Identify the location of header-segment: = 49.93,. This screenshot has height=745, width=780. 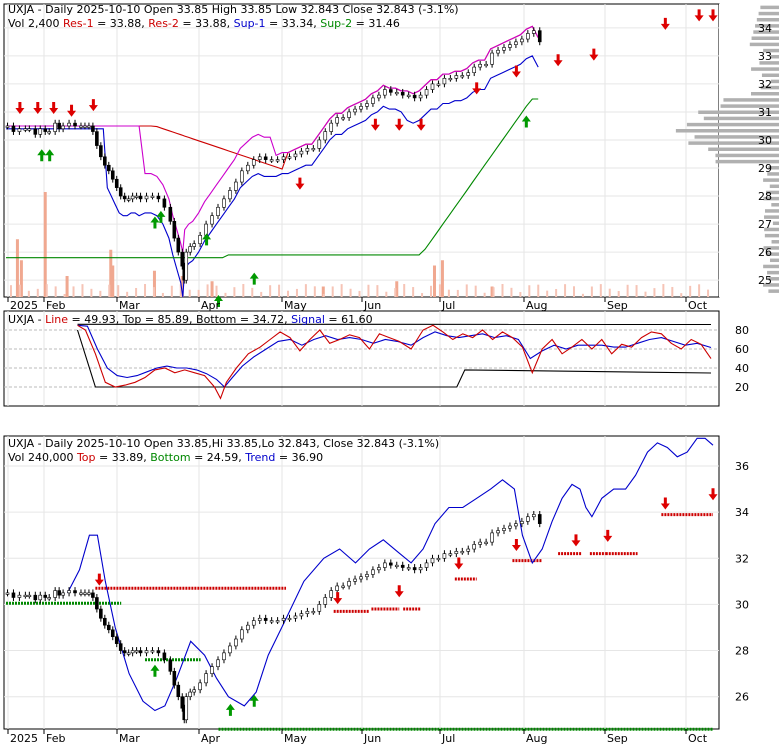
(95, 319).